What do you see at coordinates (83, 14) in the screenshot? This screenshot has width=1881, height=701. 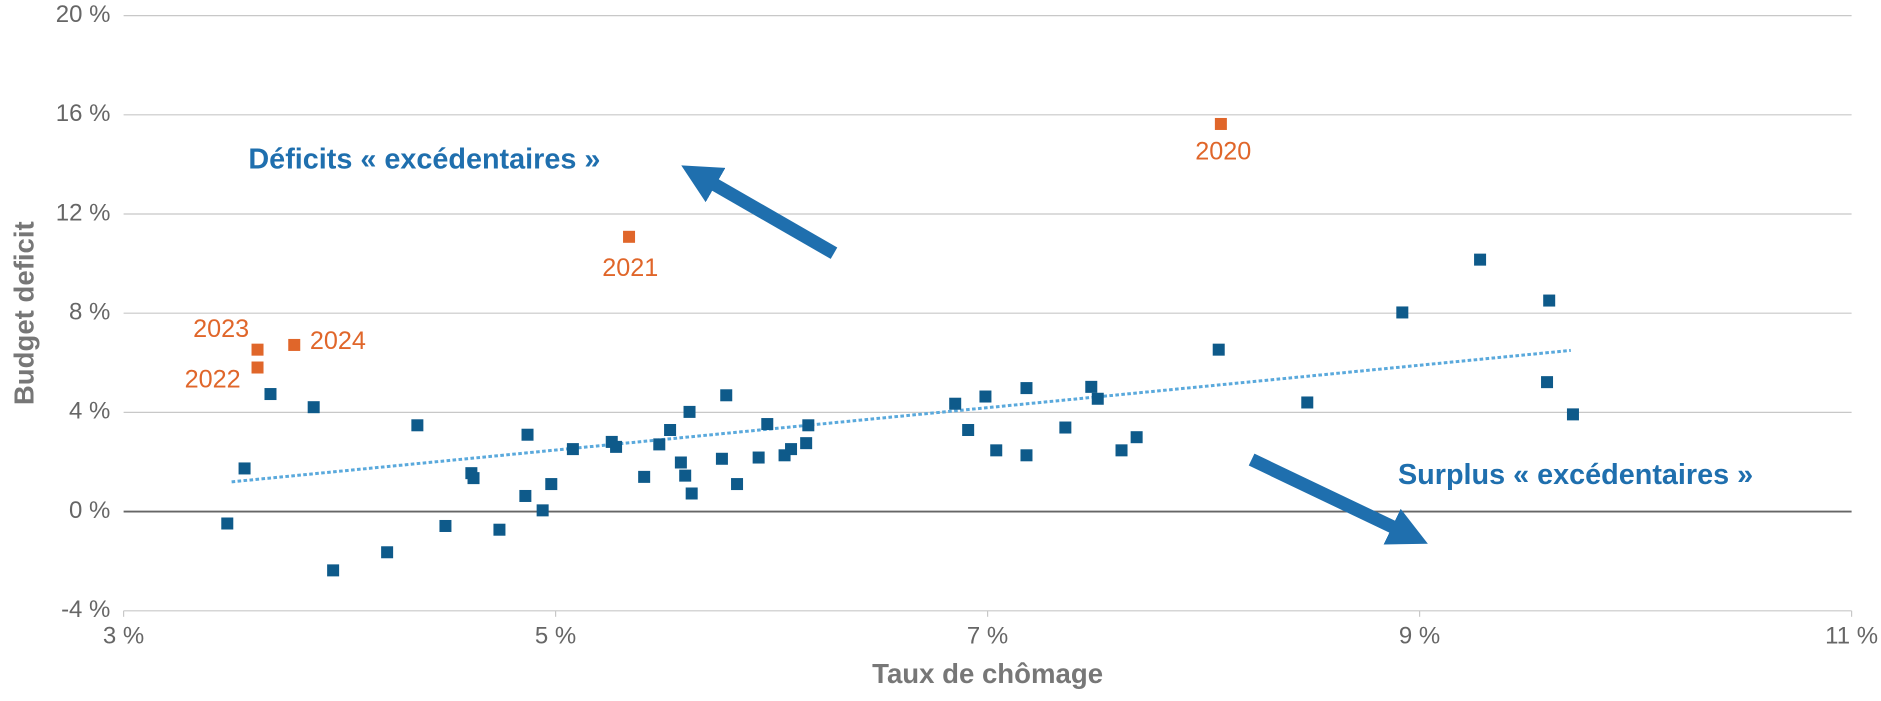 I see `y-tick-label: 20 %` at bounding box center [83, 14].